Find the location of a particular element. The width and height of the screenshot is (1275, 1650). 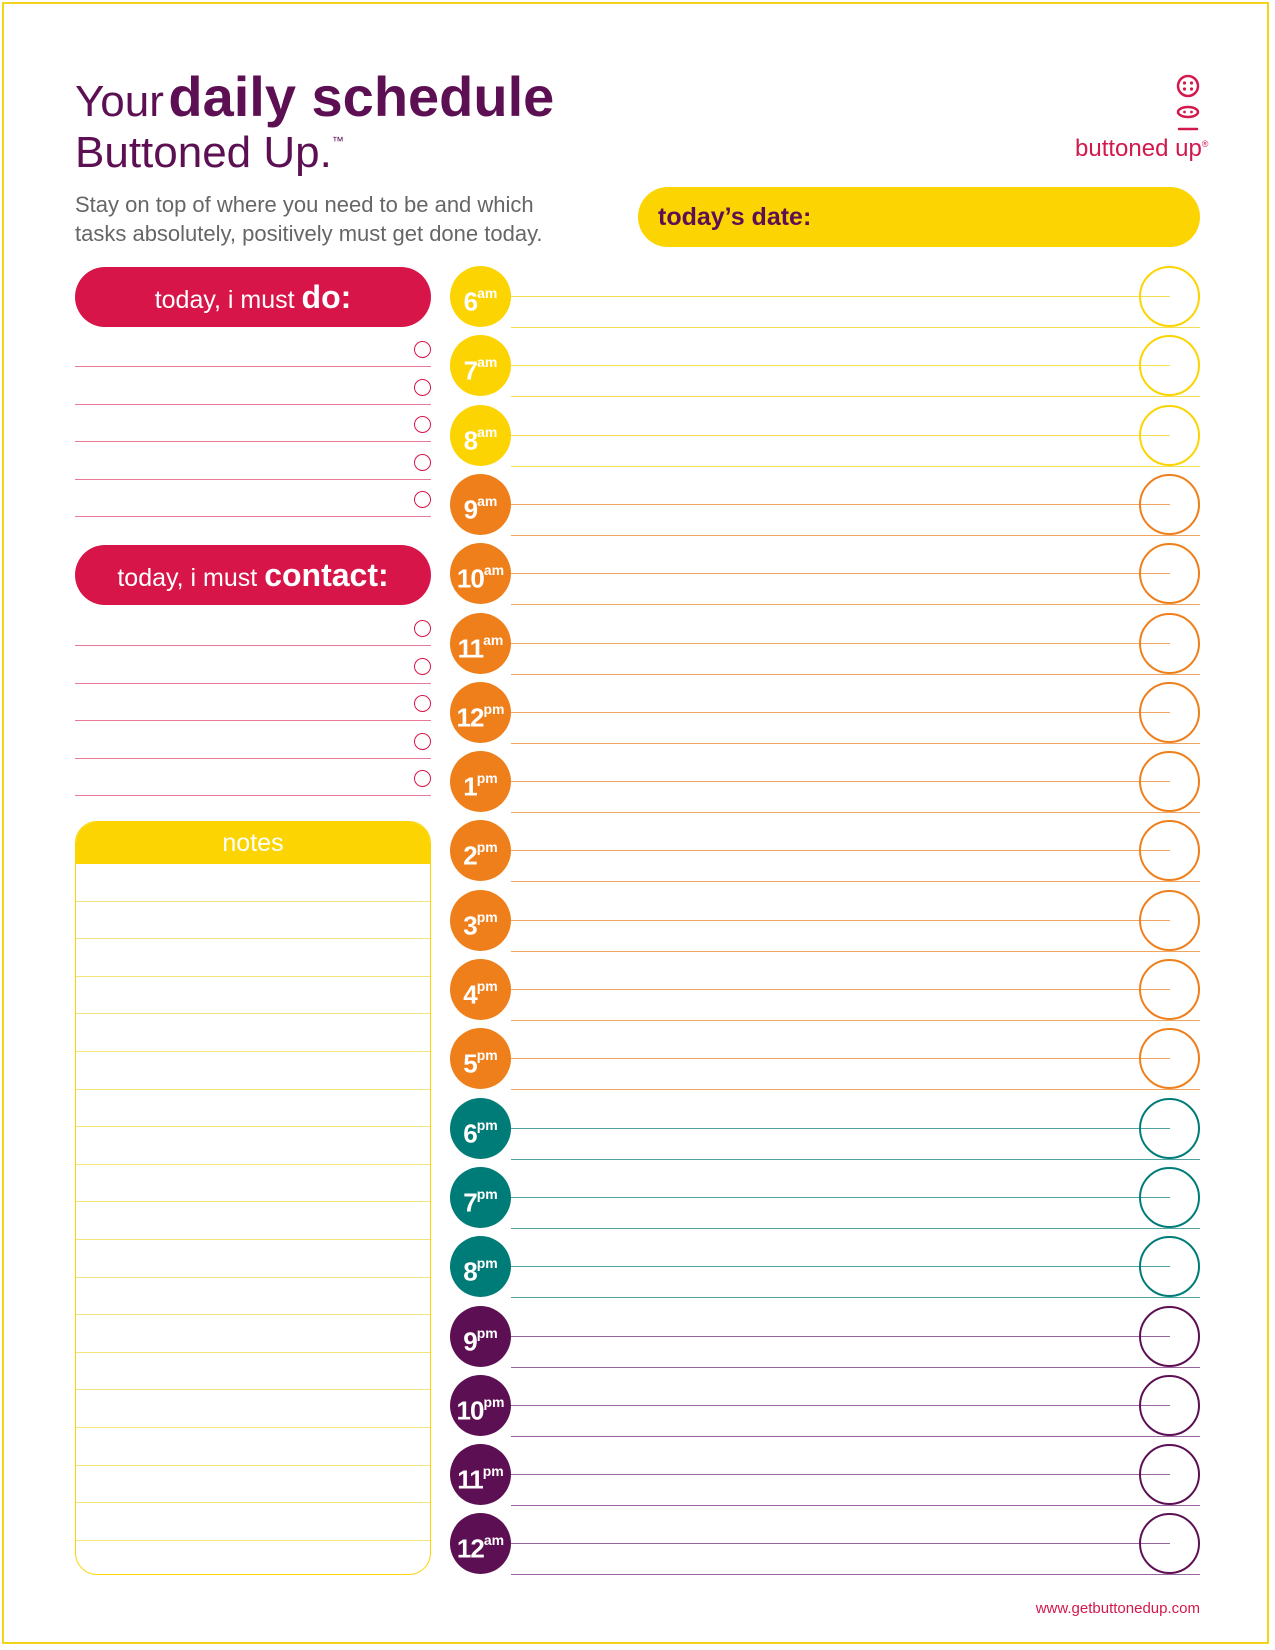

hour-row: 11am is located at coordinates (825, 643).